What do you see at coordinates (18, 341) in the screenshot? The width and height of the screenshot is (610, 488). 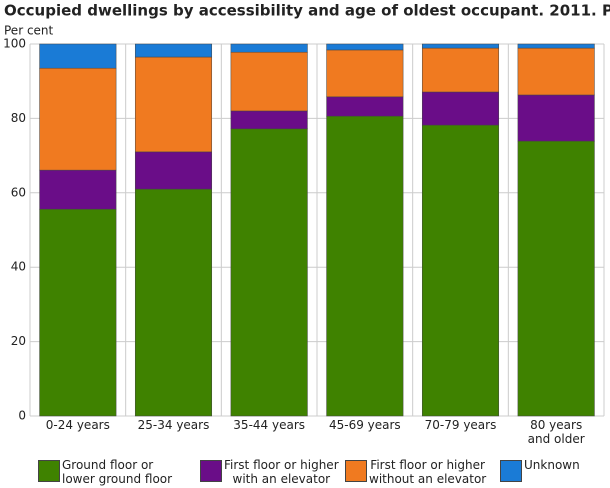 I see `y-tick-label: 20` at bounding box center [18, 341].